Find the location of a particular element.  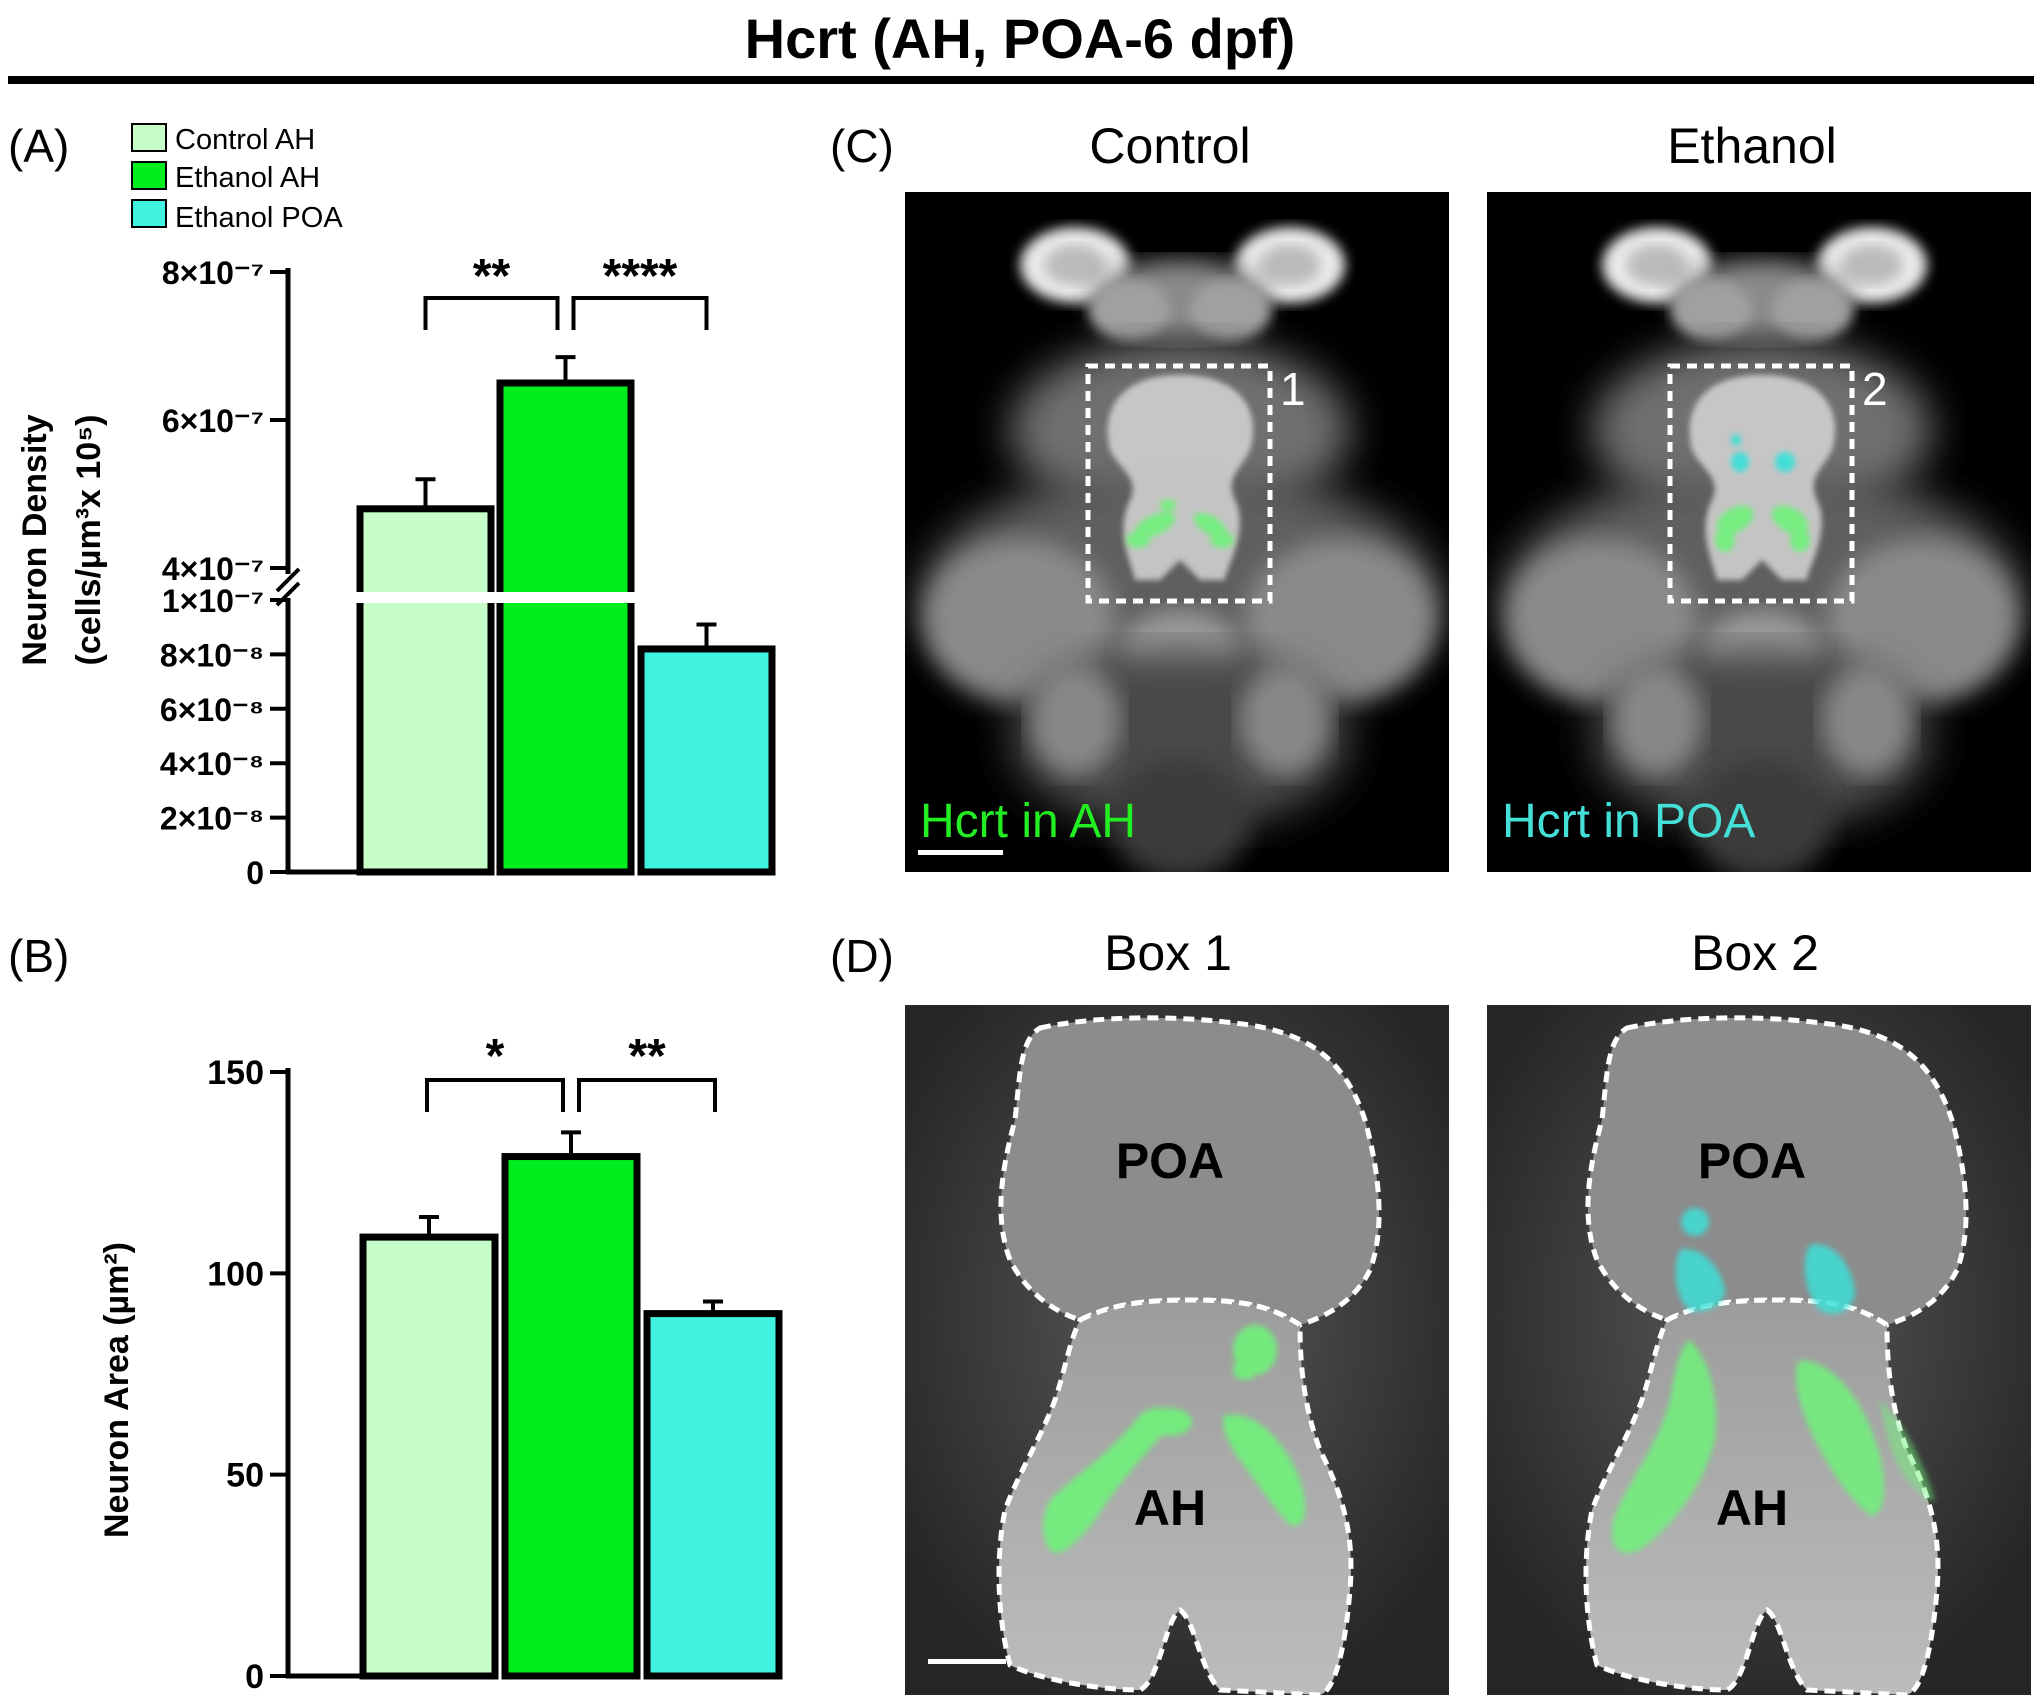

legend-label-ethanol-poa: Ethanol POA is located at coordinates (259, 218).